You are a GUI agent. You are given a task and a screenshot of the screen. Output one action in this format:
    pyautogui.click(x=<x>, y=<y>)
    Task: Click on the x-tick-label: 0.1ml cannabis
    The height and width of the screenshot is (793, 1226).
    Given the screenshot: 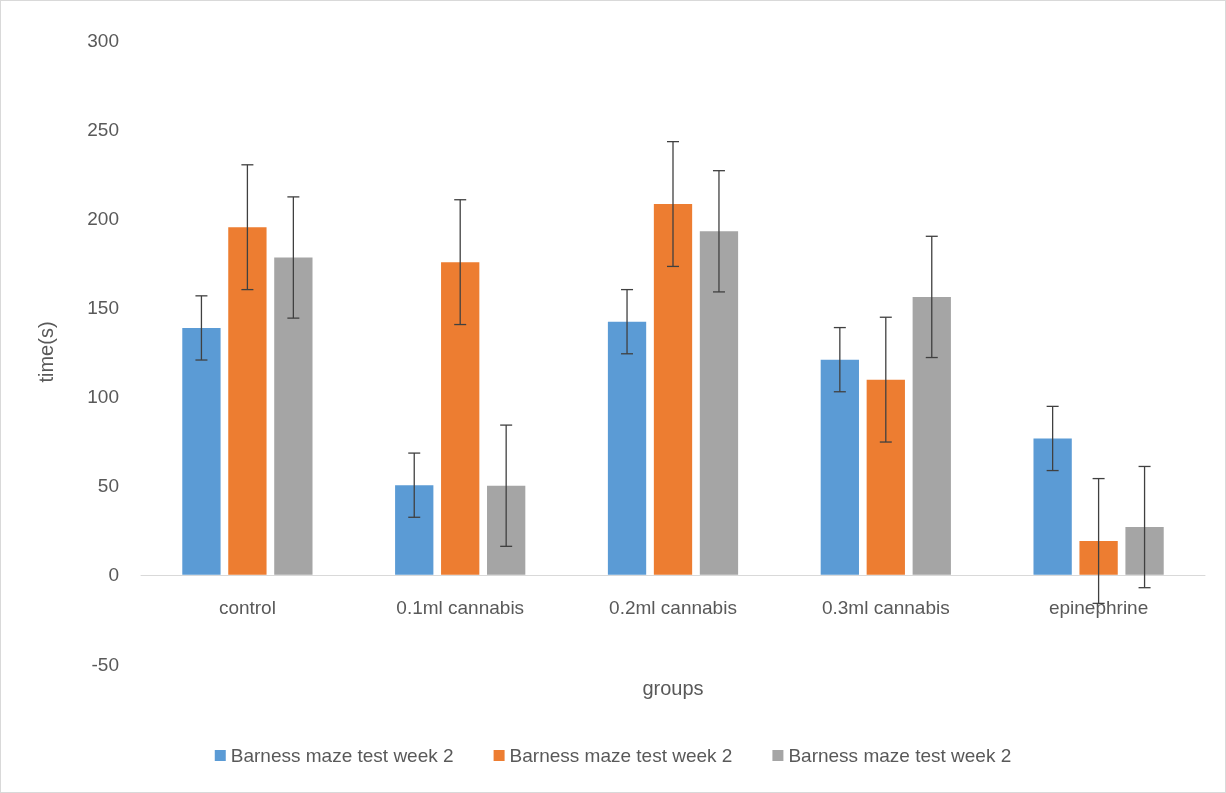 What is the action you would take?
    pyautogui.click(x=460, y=607)
    